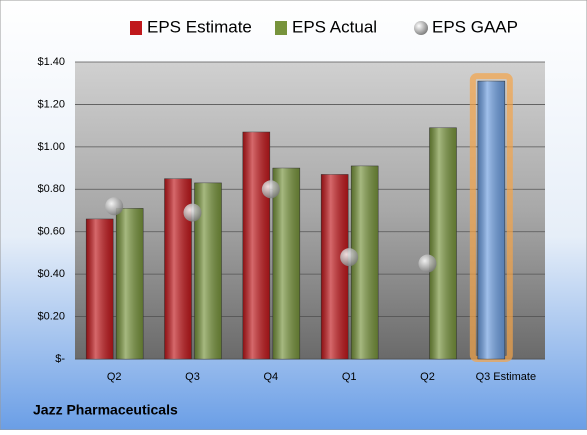 The image size is (587, 435). Describe the element at coordinates (349, 377) in the screenshot. I see `x-tick-label: Q1` at that location.